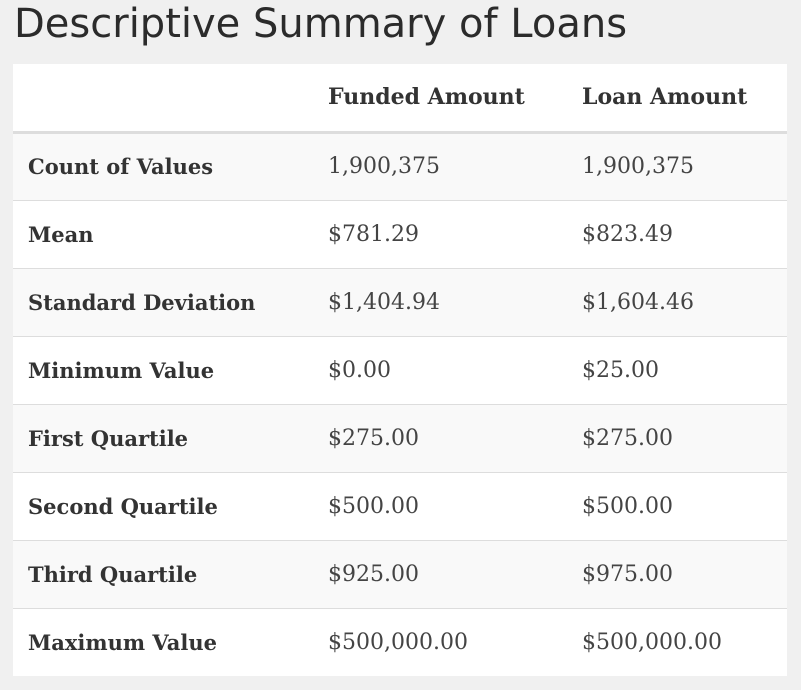  I want to click on table-row: Mean $781.29 $823.49, so click(400, 233).